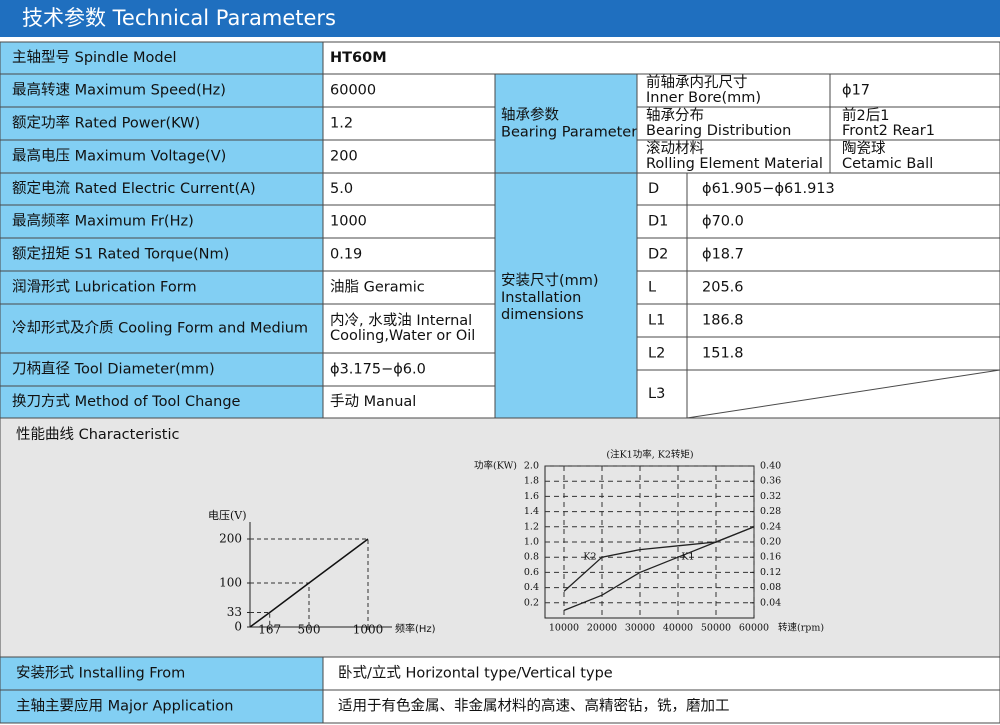 The image size is (1000, 725). What do you see at coordinates (531, 526) in the screenshot?
I see `y-tick-label: 1.2` at bounding box center [531, 526].